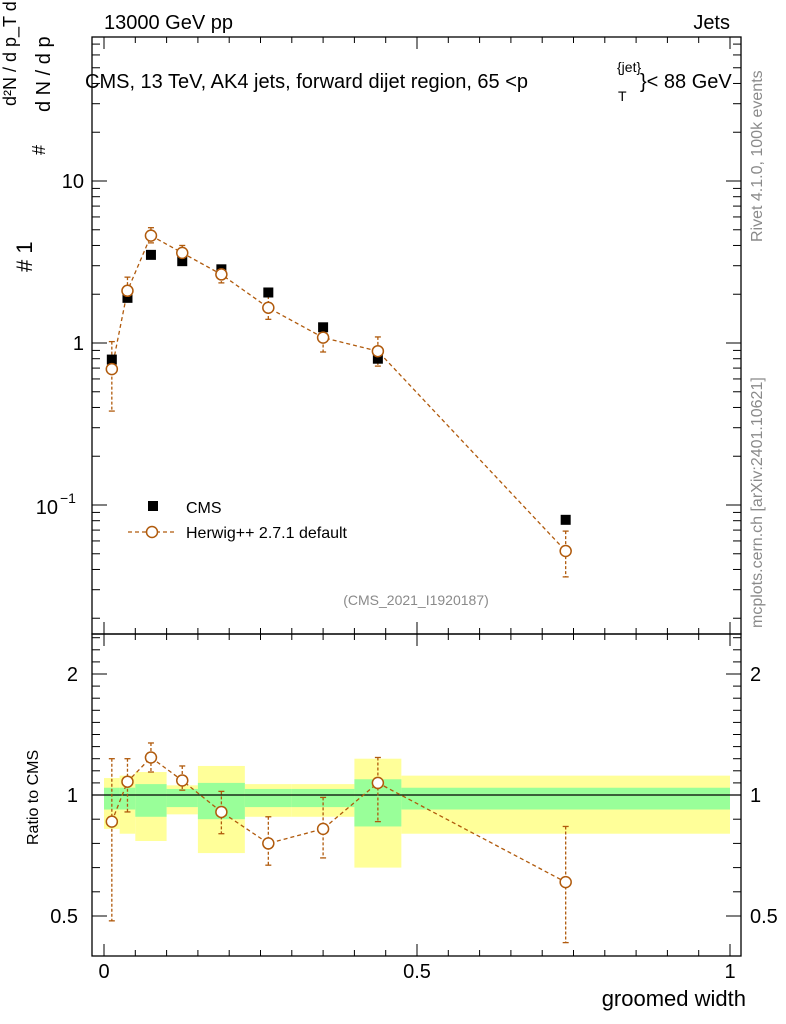 This screenshot has width=786, height=1024. What do you see at coordinates (674, 998) in the screenshot?
I see `x-axis-label: groomed width` at bounding box center [674, 998].